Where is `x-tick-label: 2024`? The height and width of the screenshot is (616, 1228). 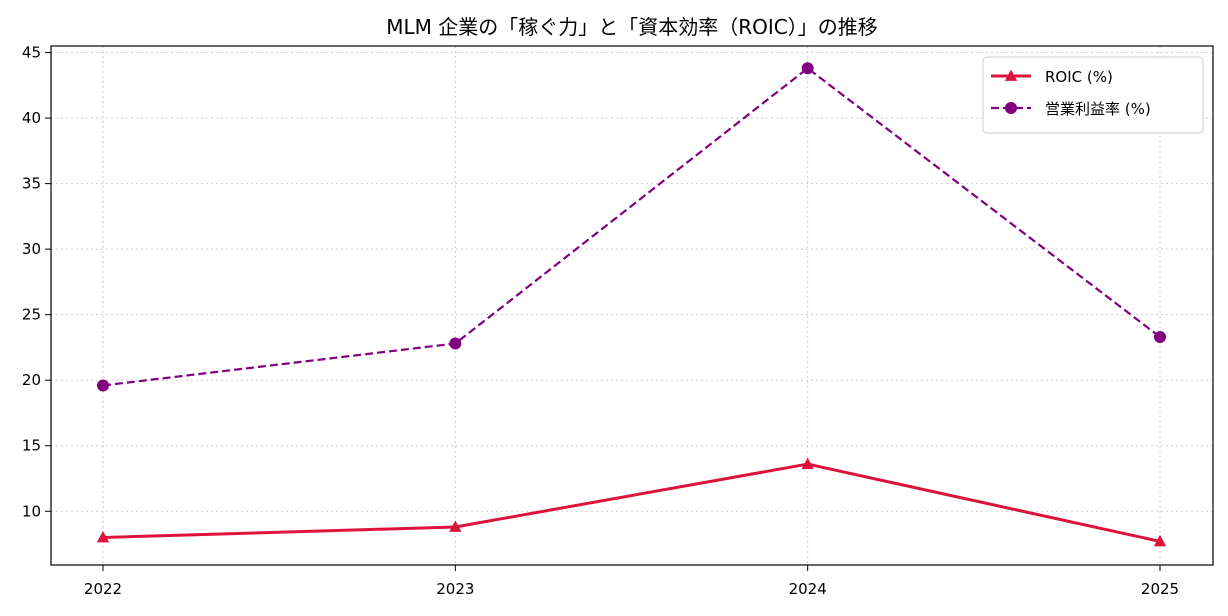
x-tick-label: 2024 is located at coordinates (808, 589).